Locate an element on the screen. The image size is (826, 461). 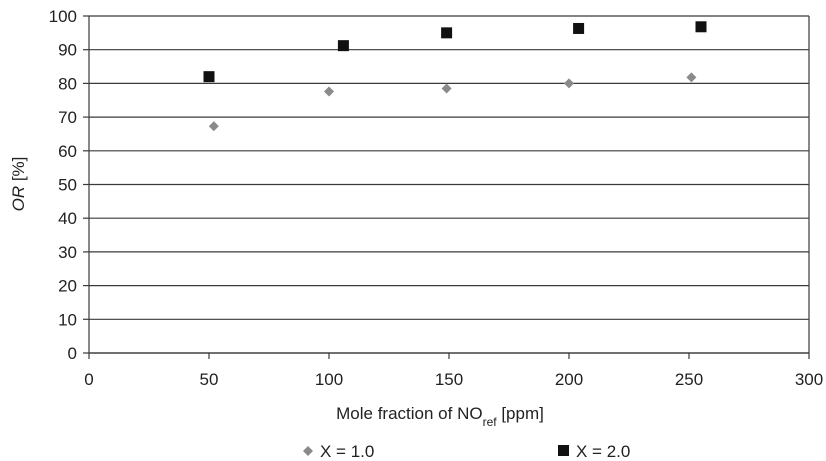
legend-item-series-1: X = 1.0 is located at coordinates (338, 451).